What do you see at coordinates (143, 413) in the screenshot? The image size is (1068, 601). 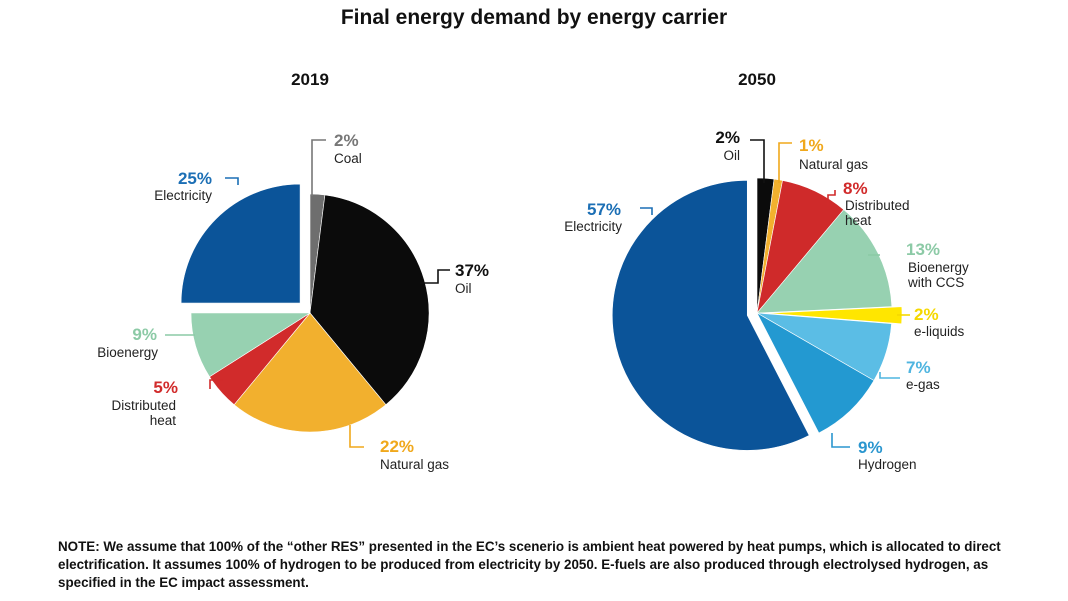 I see `slice-label-2019-distributed-heat: Distributed heat` at bounding box center [143, 413].